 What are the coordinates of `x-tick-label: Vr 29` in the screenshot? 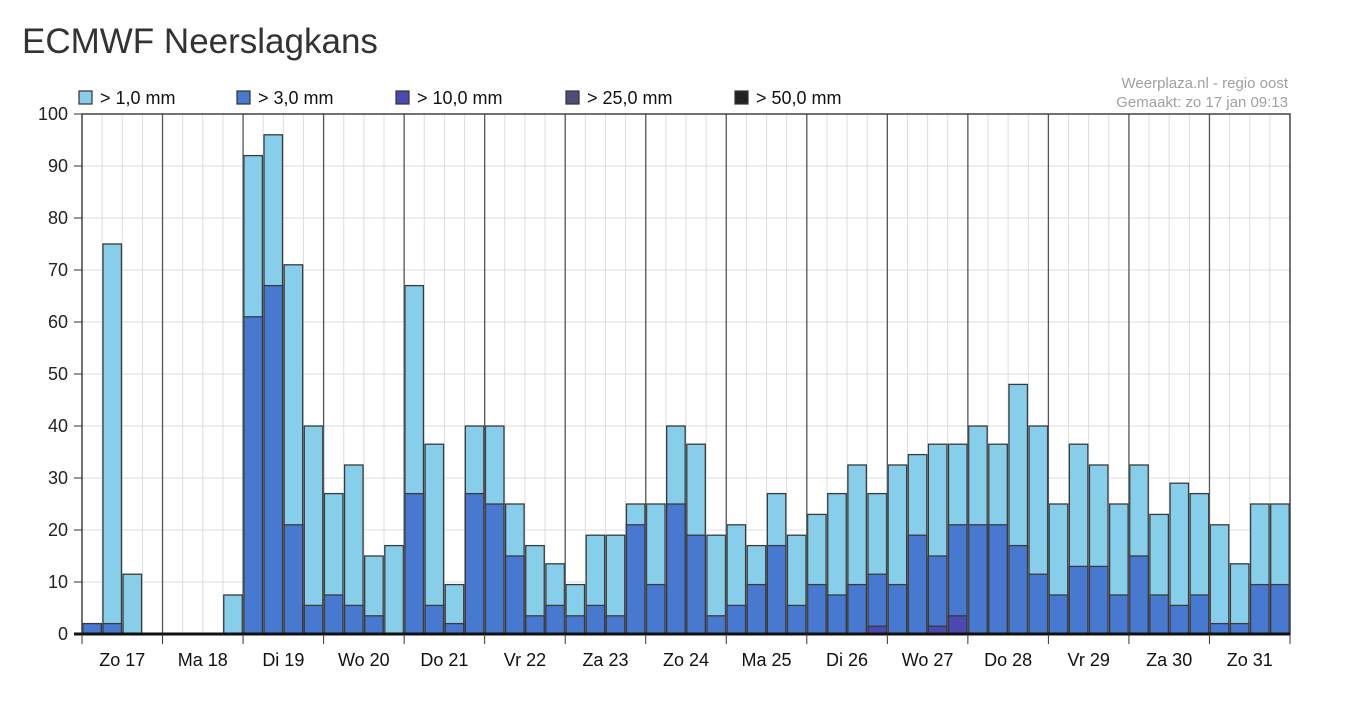 It's located at (1088, 660).